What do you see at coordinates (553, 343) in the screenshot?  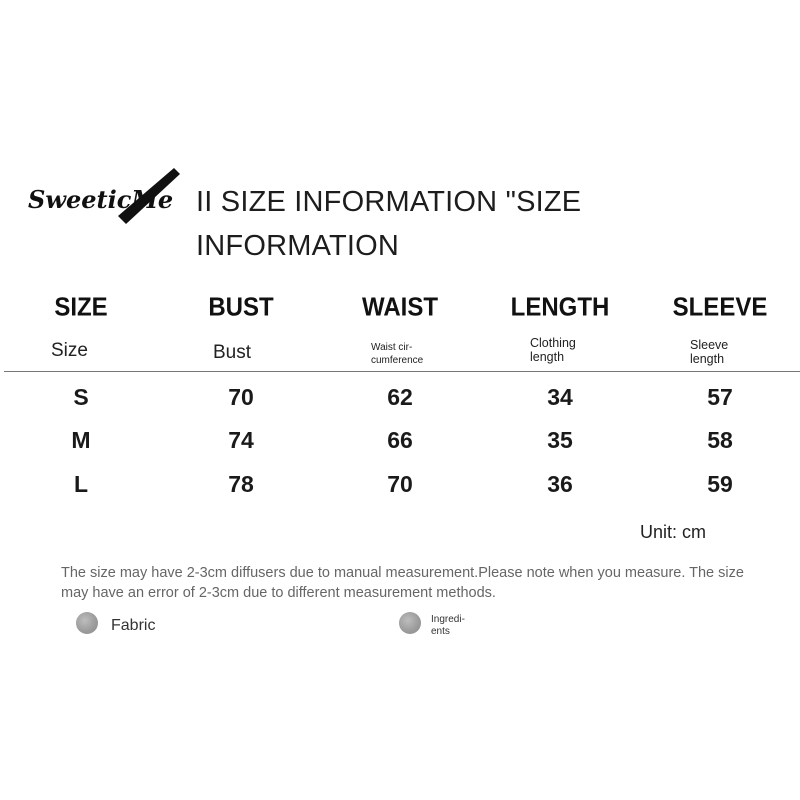 I see `subheader-length-line1: Clothing` at bounding box center [553, 343].